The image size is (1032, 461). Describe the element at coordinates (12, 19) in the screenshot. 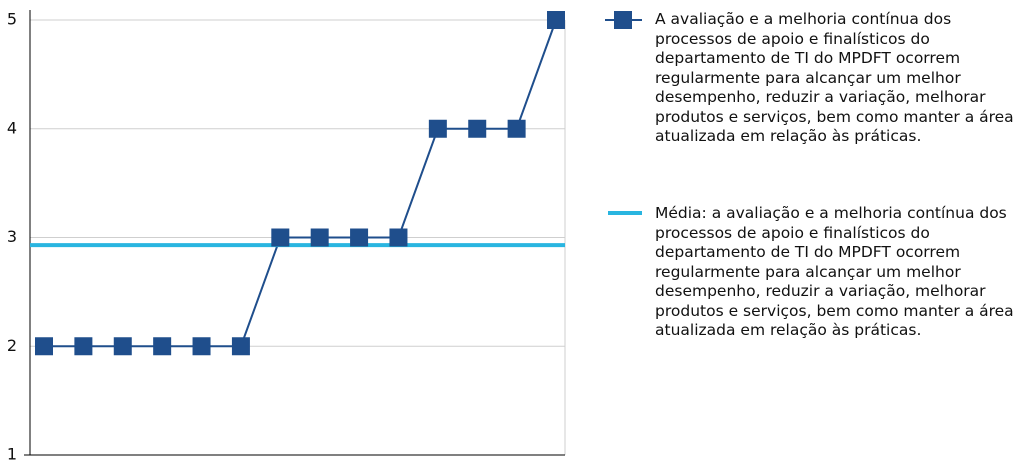

I see `y-tick-label: 5` at that location.